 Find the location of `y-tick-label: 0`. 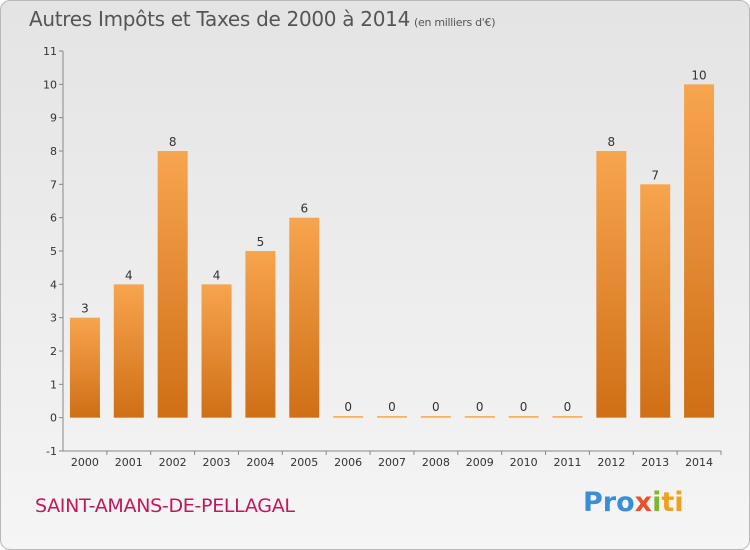

y-tick-label: 0 is located at coordinates (53, 418).